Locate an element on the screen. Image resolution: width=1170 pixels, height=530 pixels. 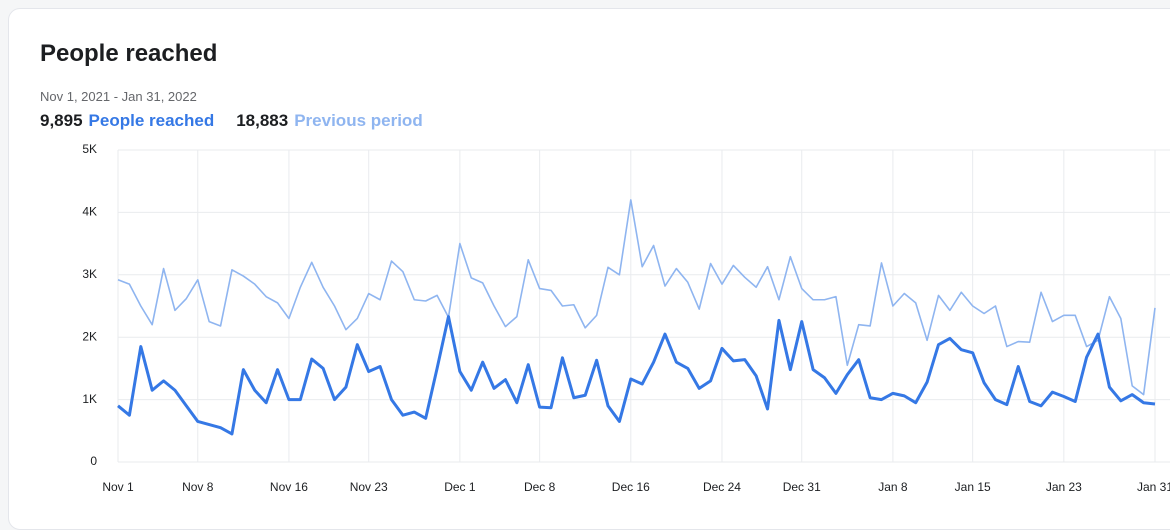
legend-entry: Previous period is located at coordinates (358, 120).